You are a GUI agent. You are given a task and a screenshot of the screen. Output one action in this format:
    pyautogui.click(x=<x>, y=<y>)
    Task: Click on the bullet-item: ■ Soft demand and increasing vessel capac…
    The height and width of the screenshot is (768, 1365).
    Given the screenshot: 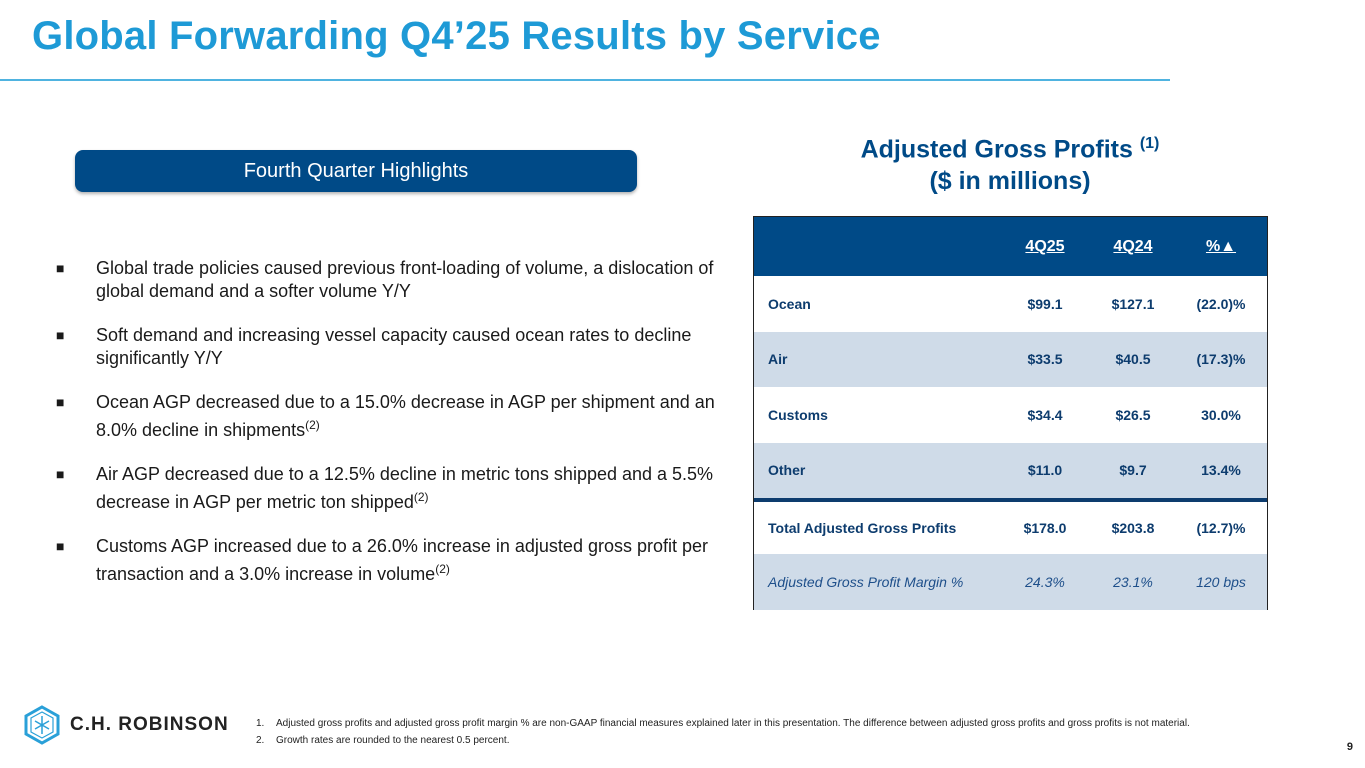 What is the action you would take?
    pyautogui.click(x=374, y=346)
    